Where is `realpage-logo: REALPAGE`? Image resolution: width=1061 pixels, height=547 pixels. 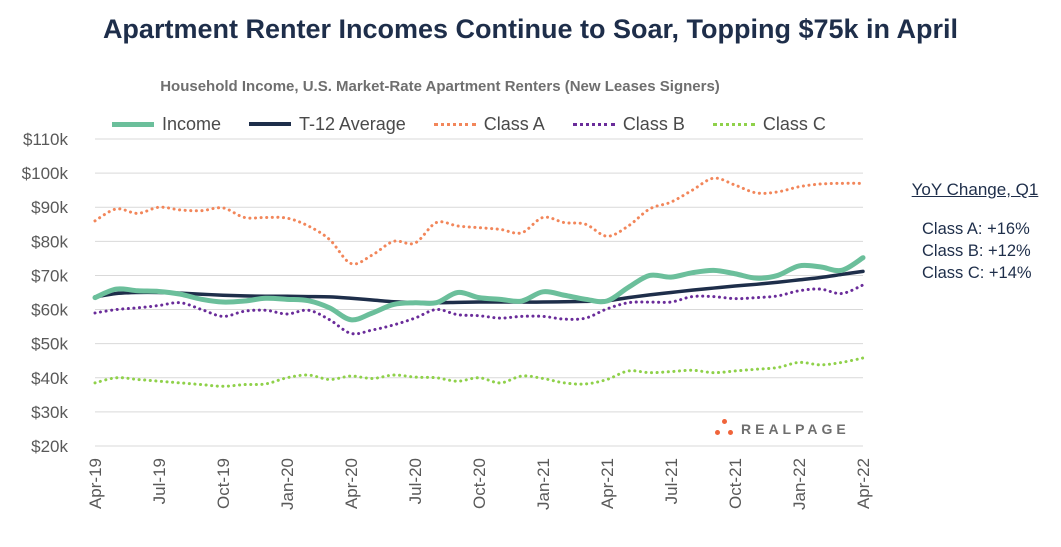
realpage-logo: REALPAGE is located at coordinates (782, 429).